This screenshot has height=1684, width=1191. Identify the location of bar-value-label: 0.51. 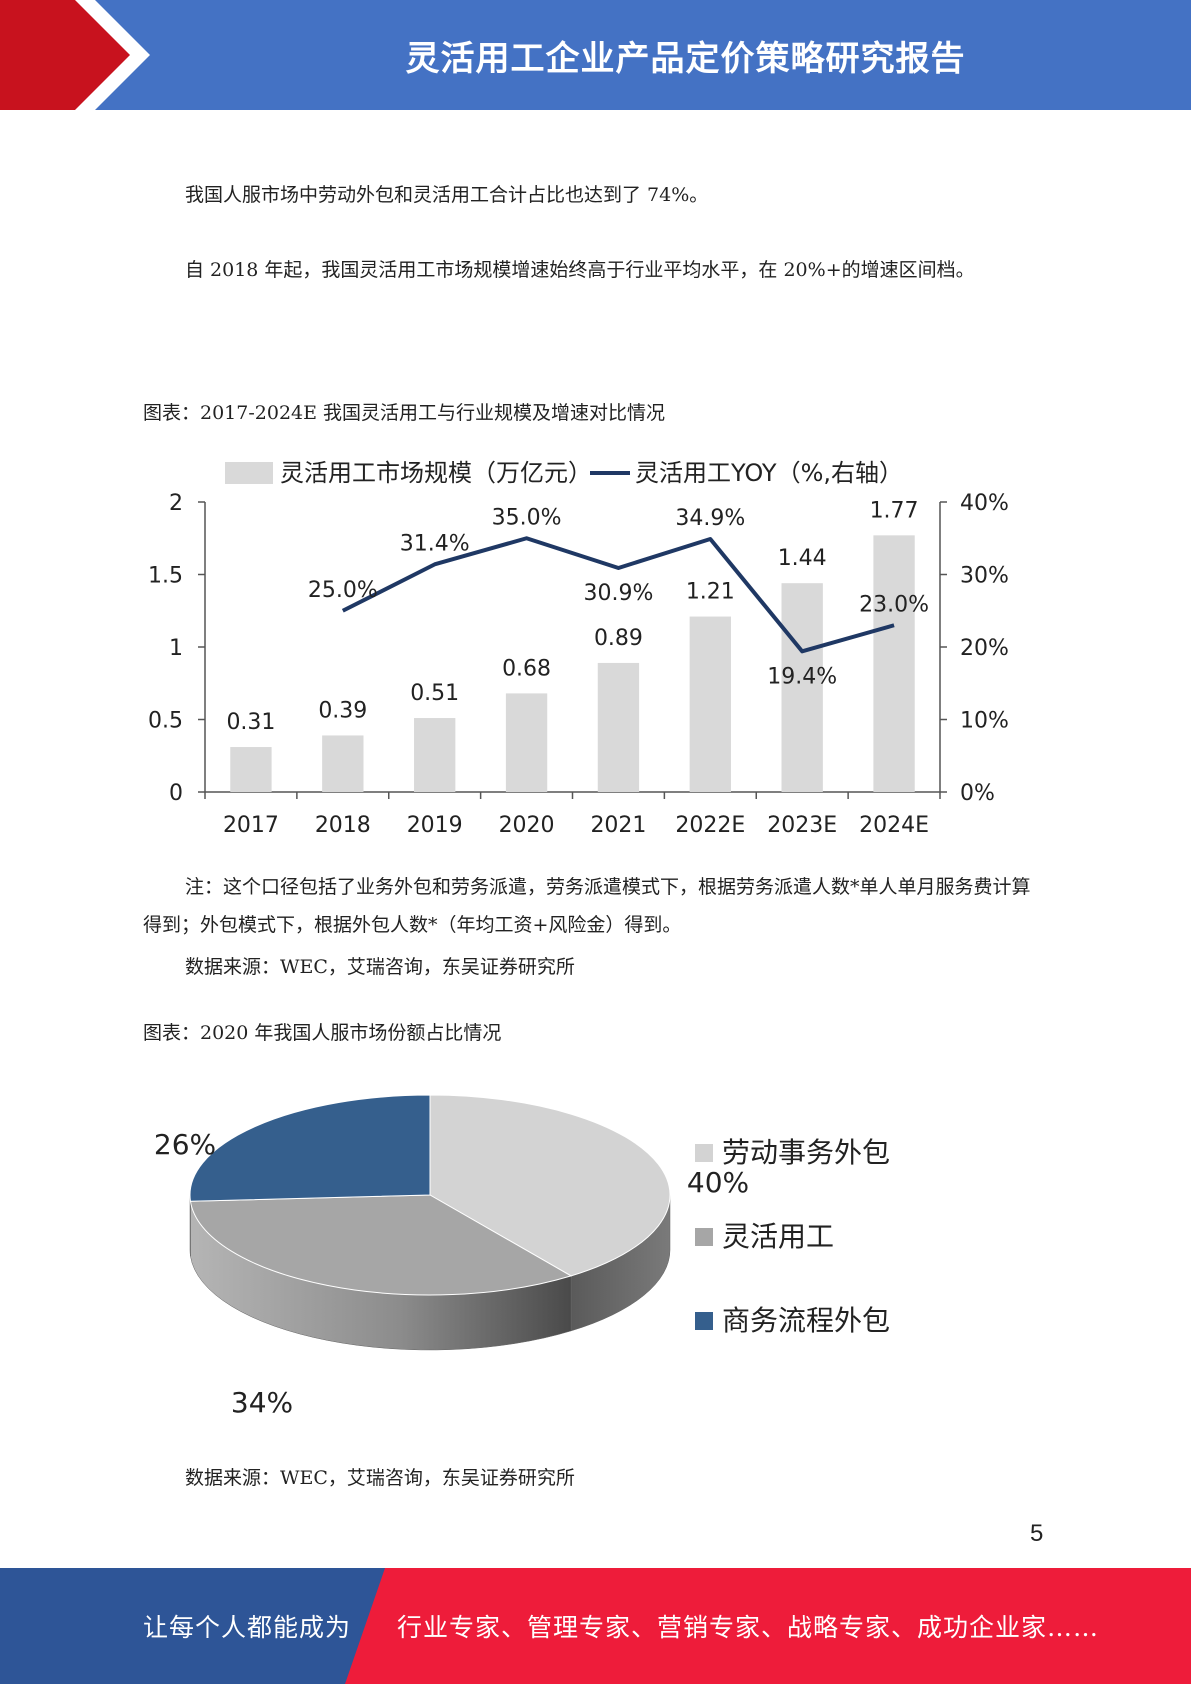
(434, 693).